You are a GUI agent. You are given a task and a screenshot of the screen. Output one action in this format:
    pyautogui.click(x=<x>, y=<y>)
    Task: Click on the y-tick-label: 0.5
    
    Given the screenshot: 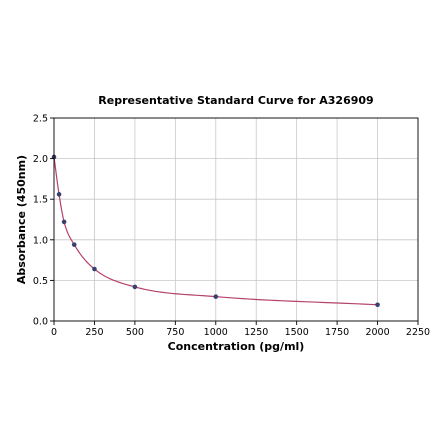 What is the action you would take?
    pyautogui.click(x=40, y=281)
    